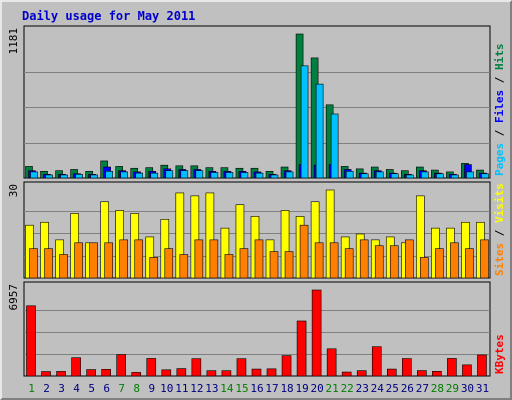 The width and height of the screenshot is (512, 400). What do you see at coordinates (499, 106) in the screenshot?
I see `legend-item-top-2: Files` at bounding box center [499, 106].